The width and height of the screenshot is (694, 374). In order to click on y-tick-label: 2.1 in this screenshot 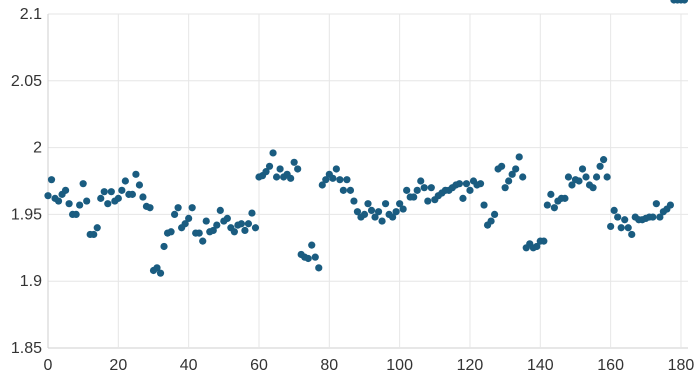, I will do `click(31, 14)`.